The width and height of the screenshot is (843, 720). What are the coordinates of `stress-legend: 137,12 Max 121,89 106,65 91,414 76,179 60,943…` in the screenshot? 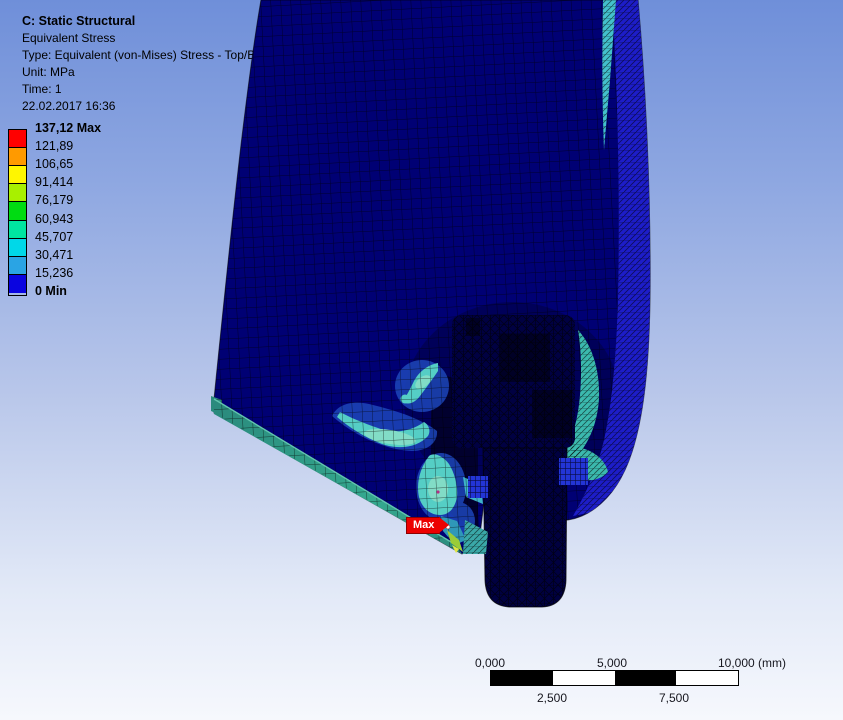 It's located at (83, 214).